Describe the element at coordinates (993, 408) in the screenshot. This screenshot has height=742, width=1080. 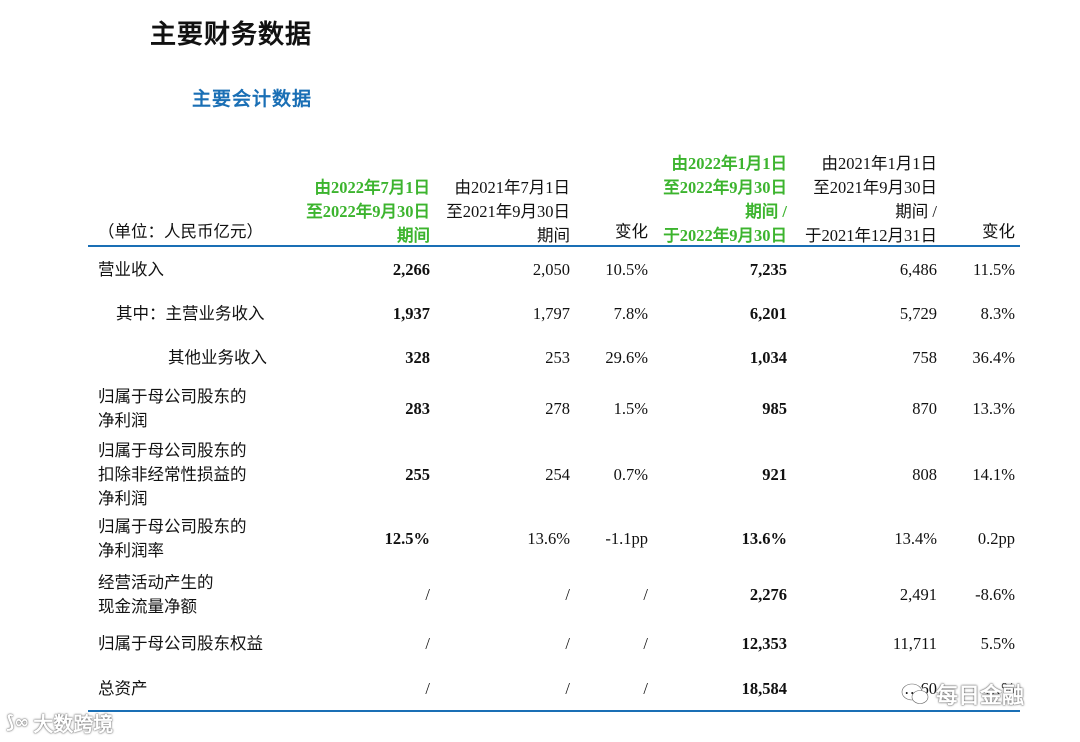
I see `value-change-ytd: 13.3%` at that location.